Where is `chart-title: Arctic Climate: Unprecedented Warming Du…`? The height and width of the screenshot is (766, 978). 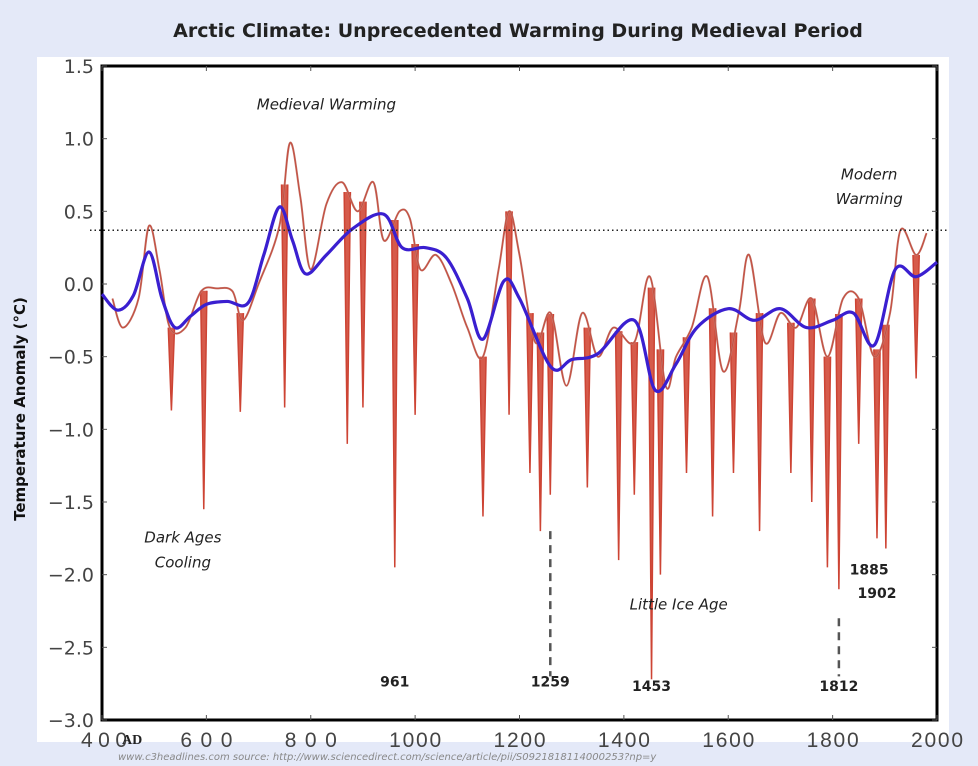
chart-title: Arctic Climate: Unprecedented Warming Du… is located at coordinates (518, 31).